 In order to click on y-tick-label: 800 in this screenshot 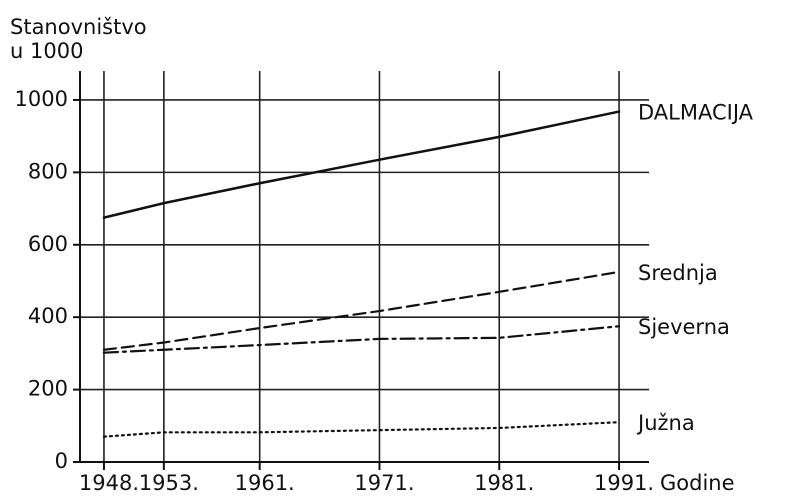, I will do `click(48, 171)`.